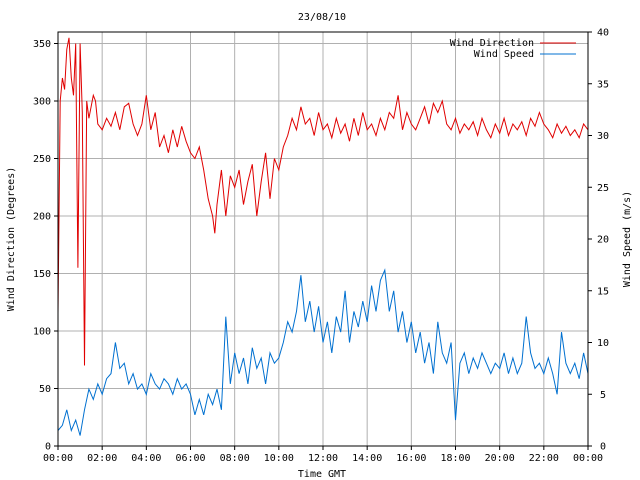  I want to click on y-right-tick-label: 25, so click(603, 188).